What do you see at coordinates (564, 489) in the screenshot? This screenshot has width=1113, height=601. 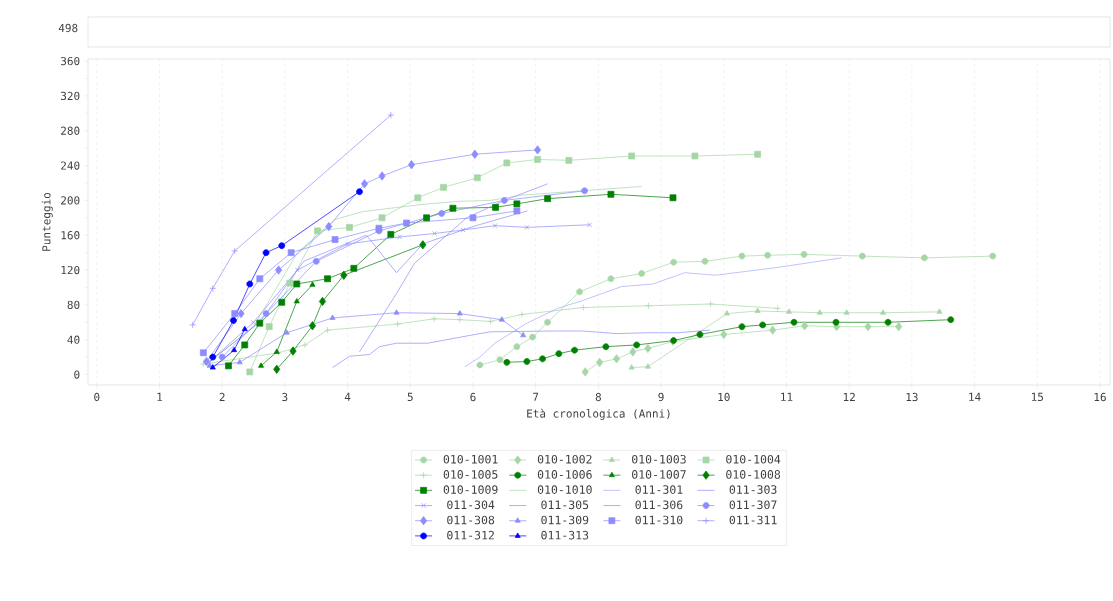 I see `legend-label: 010-1010` at bounding box center [564, 489].